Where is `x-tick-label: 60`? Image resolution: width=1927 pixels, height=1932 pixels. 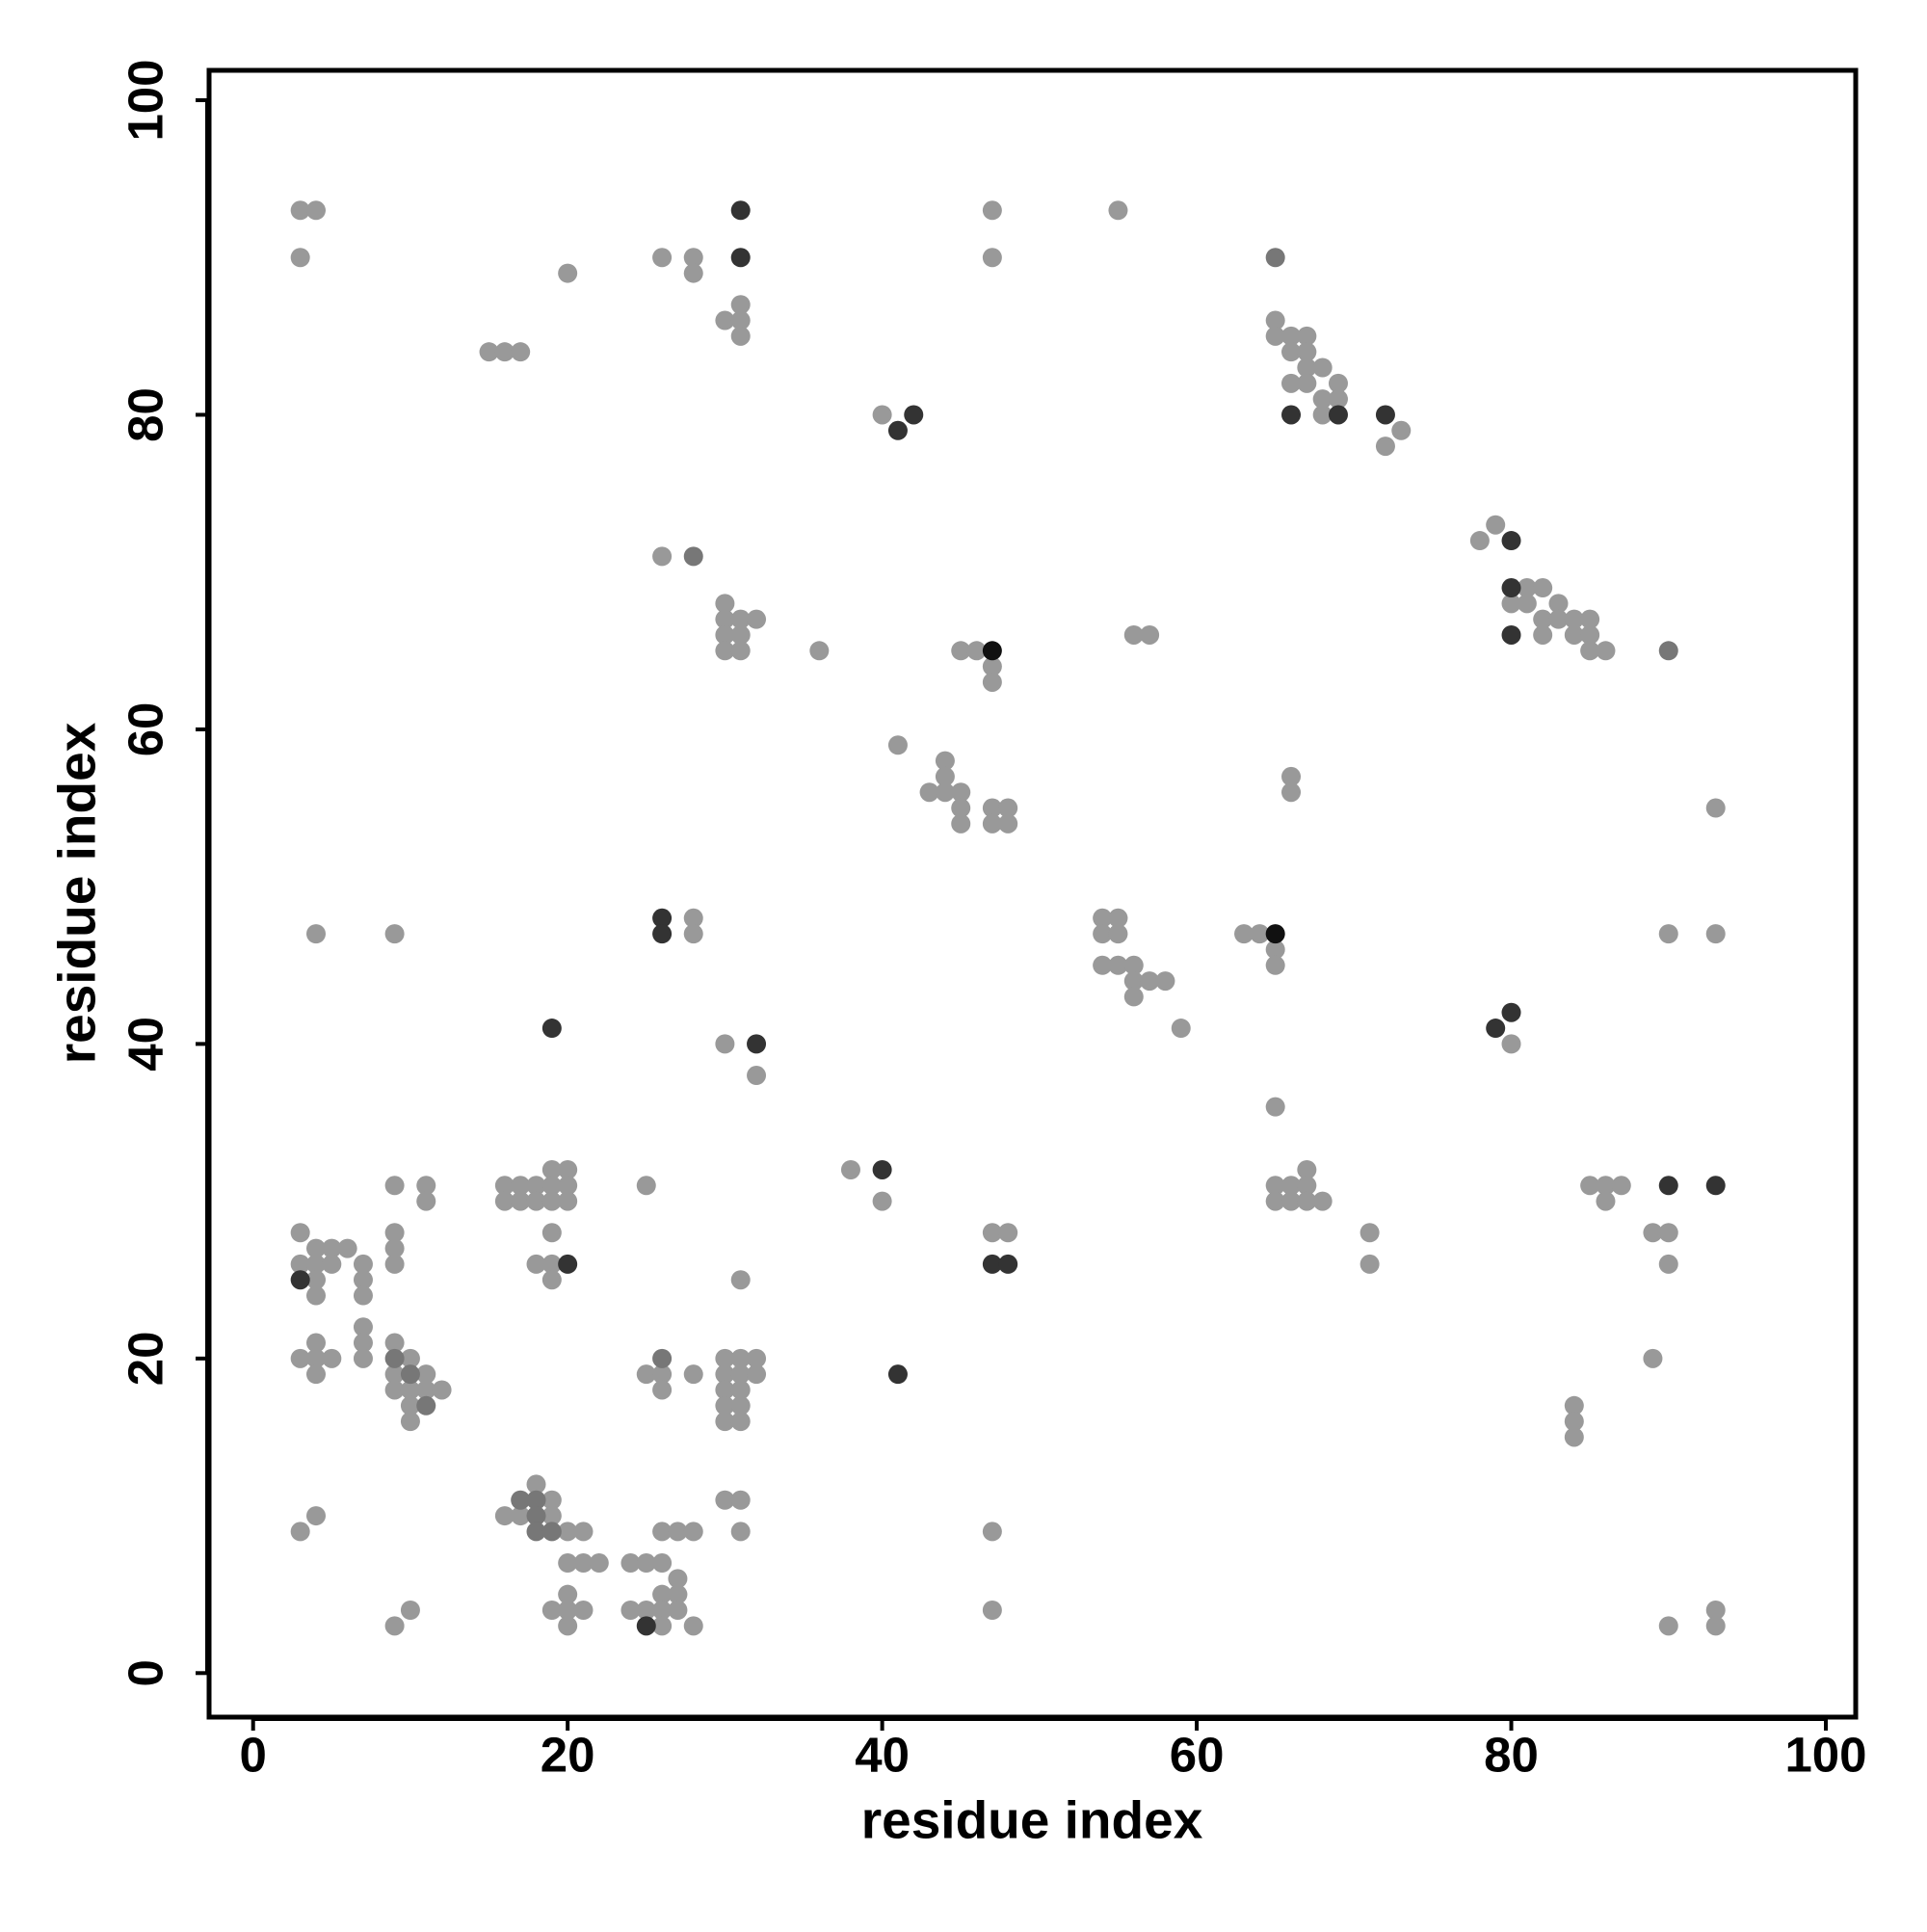
x-tick-label: 60 is located at coordinates (1197, 1754).